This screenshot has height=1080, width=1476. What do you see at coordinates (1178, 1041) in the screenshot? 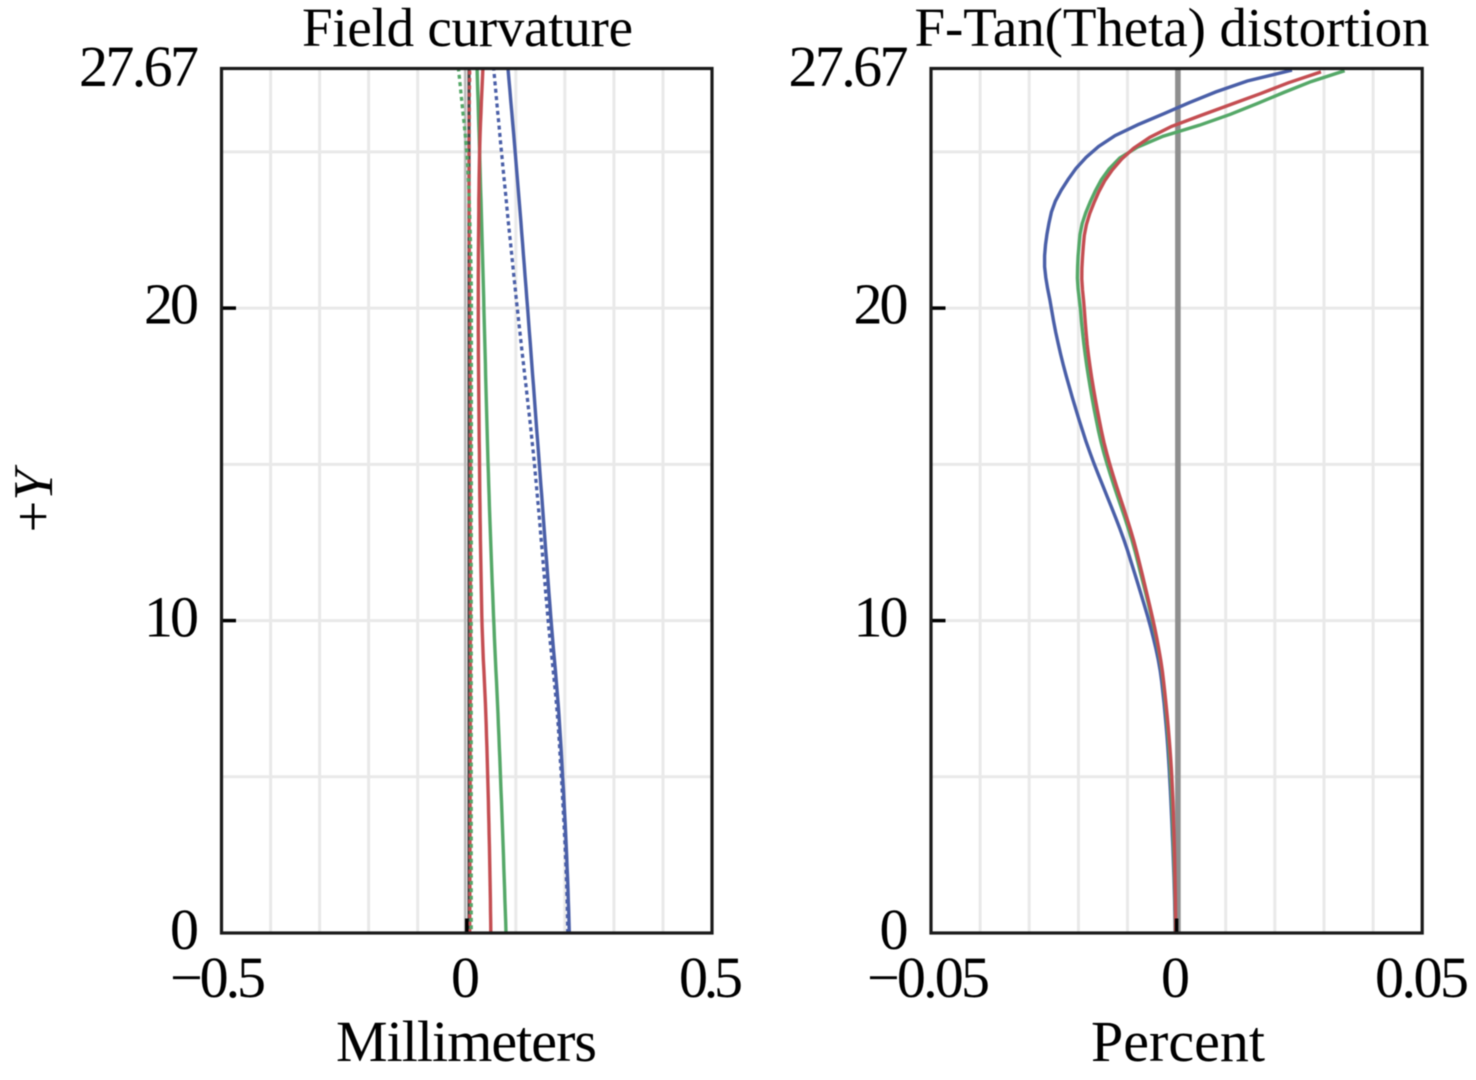
I see `svg-text: Percent` at bounding box center [1178, 1041].